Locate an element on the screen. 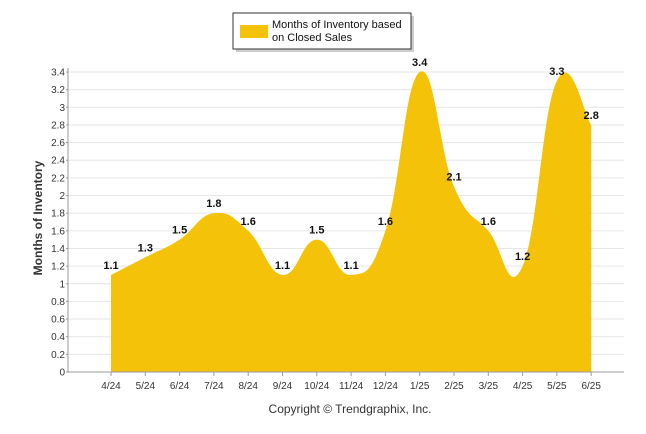 The image size is (646, 434). y-tick-label: 0.8 is located at coordinates (58, 302).